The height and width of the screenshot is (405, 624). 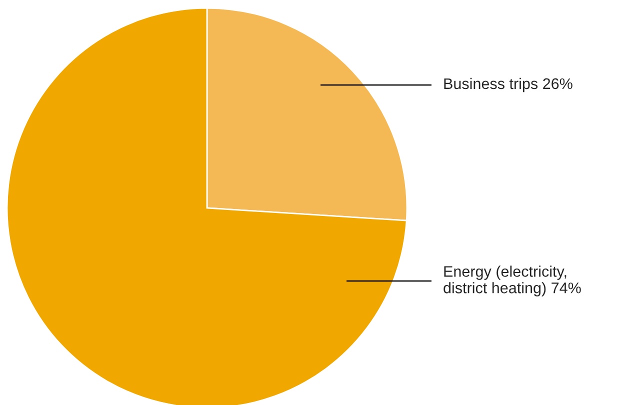 What do you see at coordinates (512, 281) in the screenshot?
I see `slice-label: Energy (electricity, district heating) 74%` at bounding box center [512, 281].